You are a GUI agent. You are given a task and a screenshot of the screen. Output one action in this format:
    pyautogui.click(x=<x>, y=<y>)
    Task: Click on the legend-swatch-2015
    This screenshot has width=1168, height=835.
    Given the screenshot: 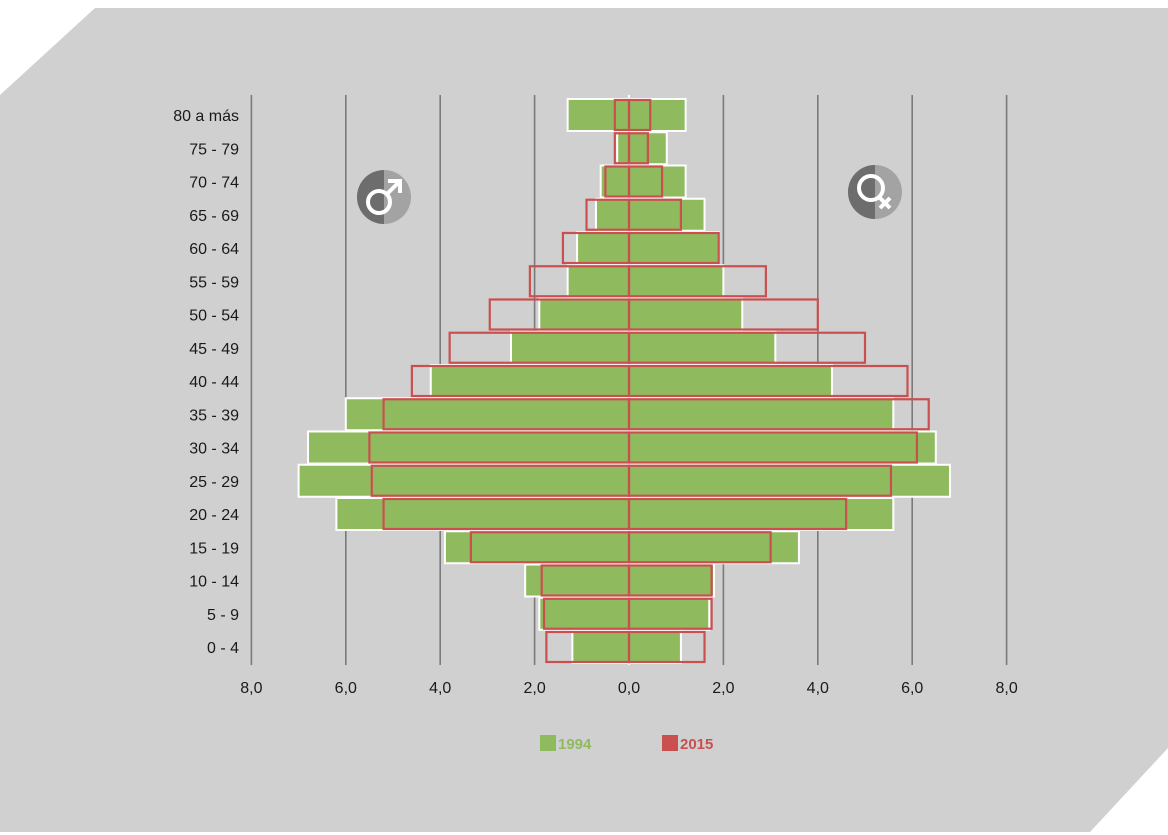 What is the action you would take?
    pyautogui.click(x=670, y=743)
    